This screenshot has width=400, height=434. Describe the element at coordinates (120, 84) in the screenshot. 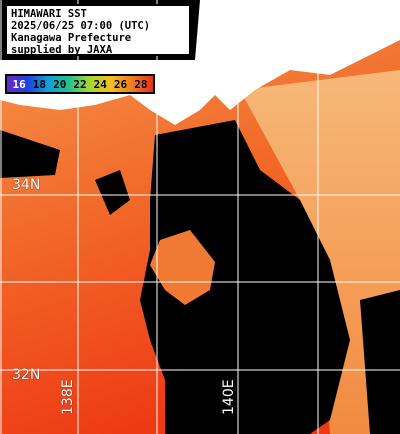

I see `legend-tick-26: 26` at that location.